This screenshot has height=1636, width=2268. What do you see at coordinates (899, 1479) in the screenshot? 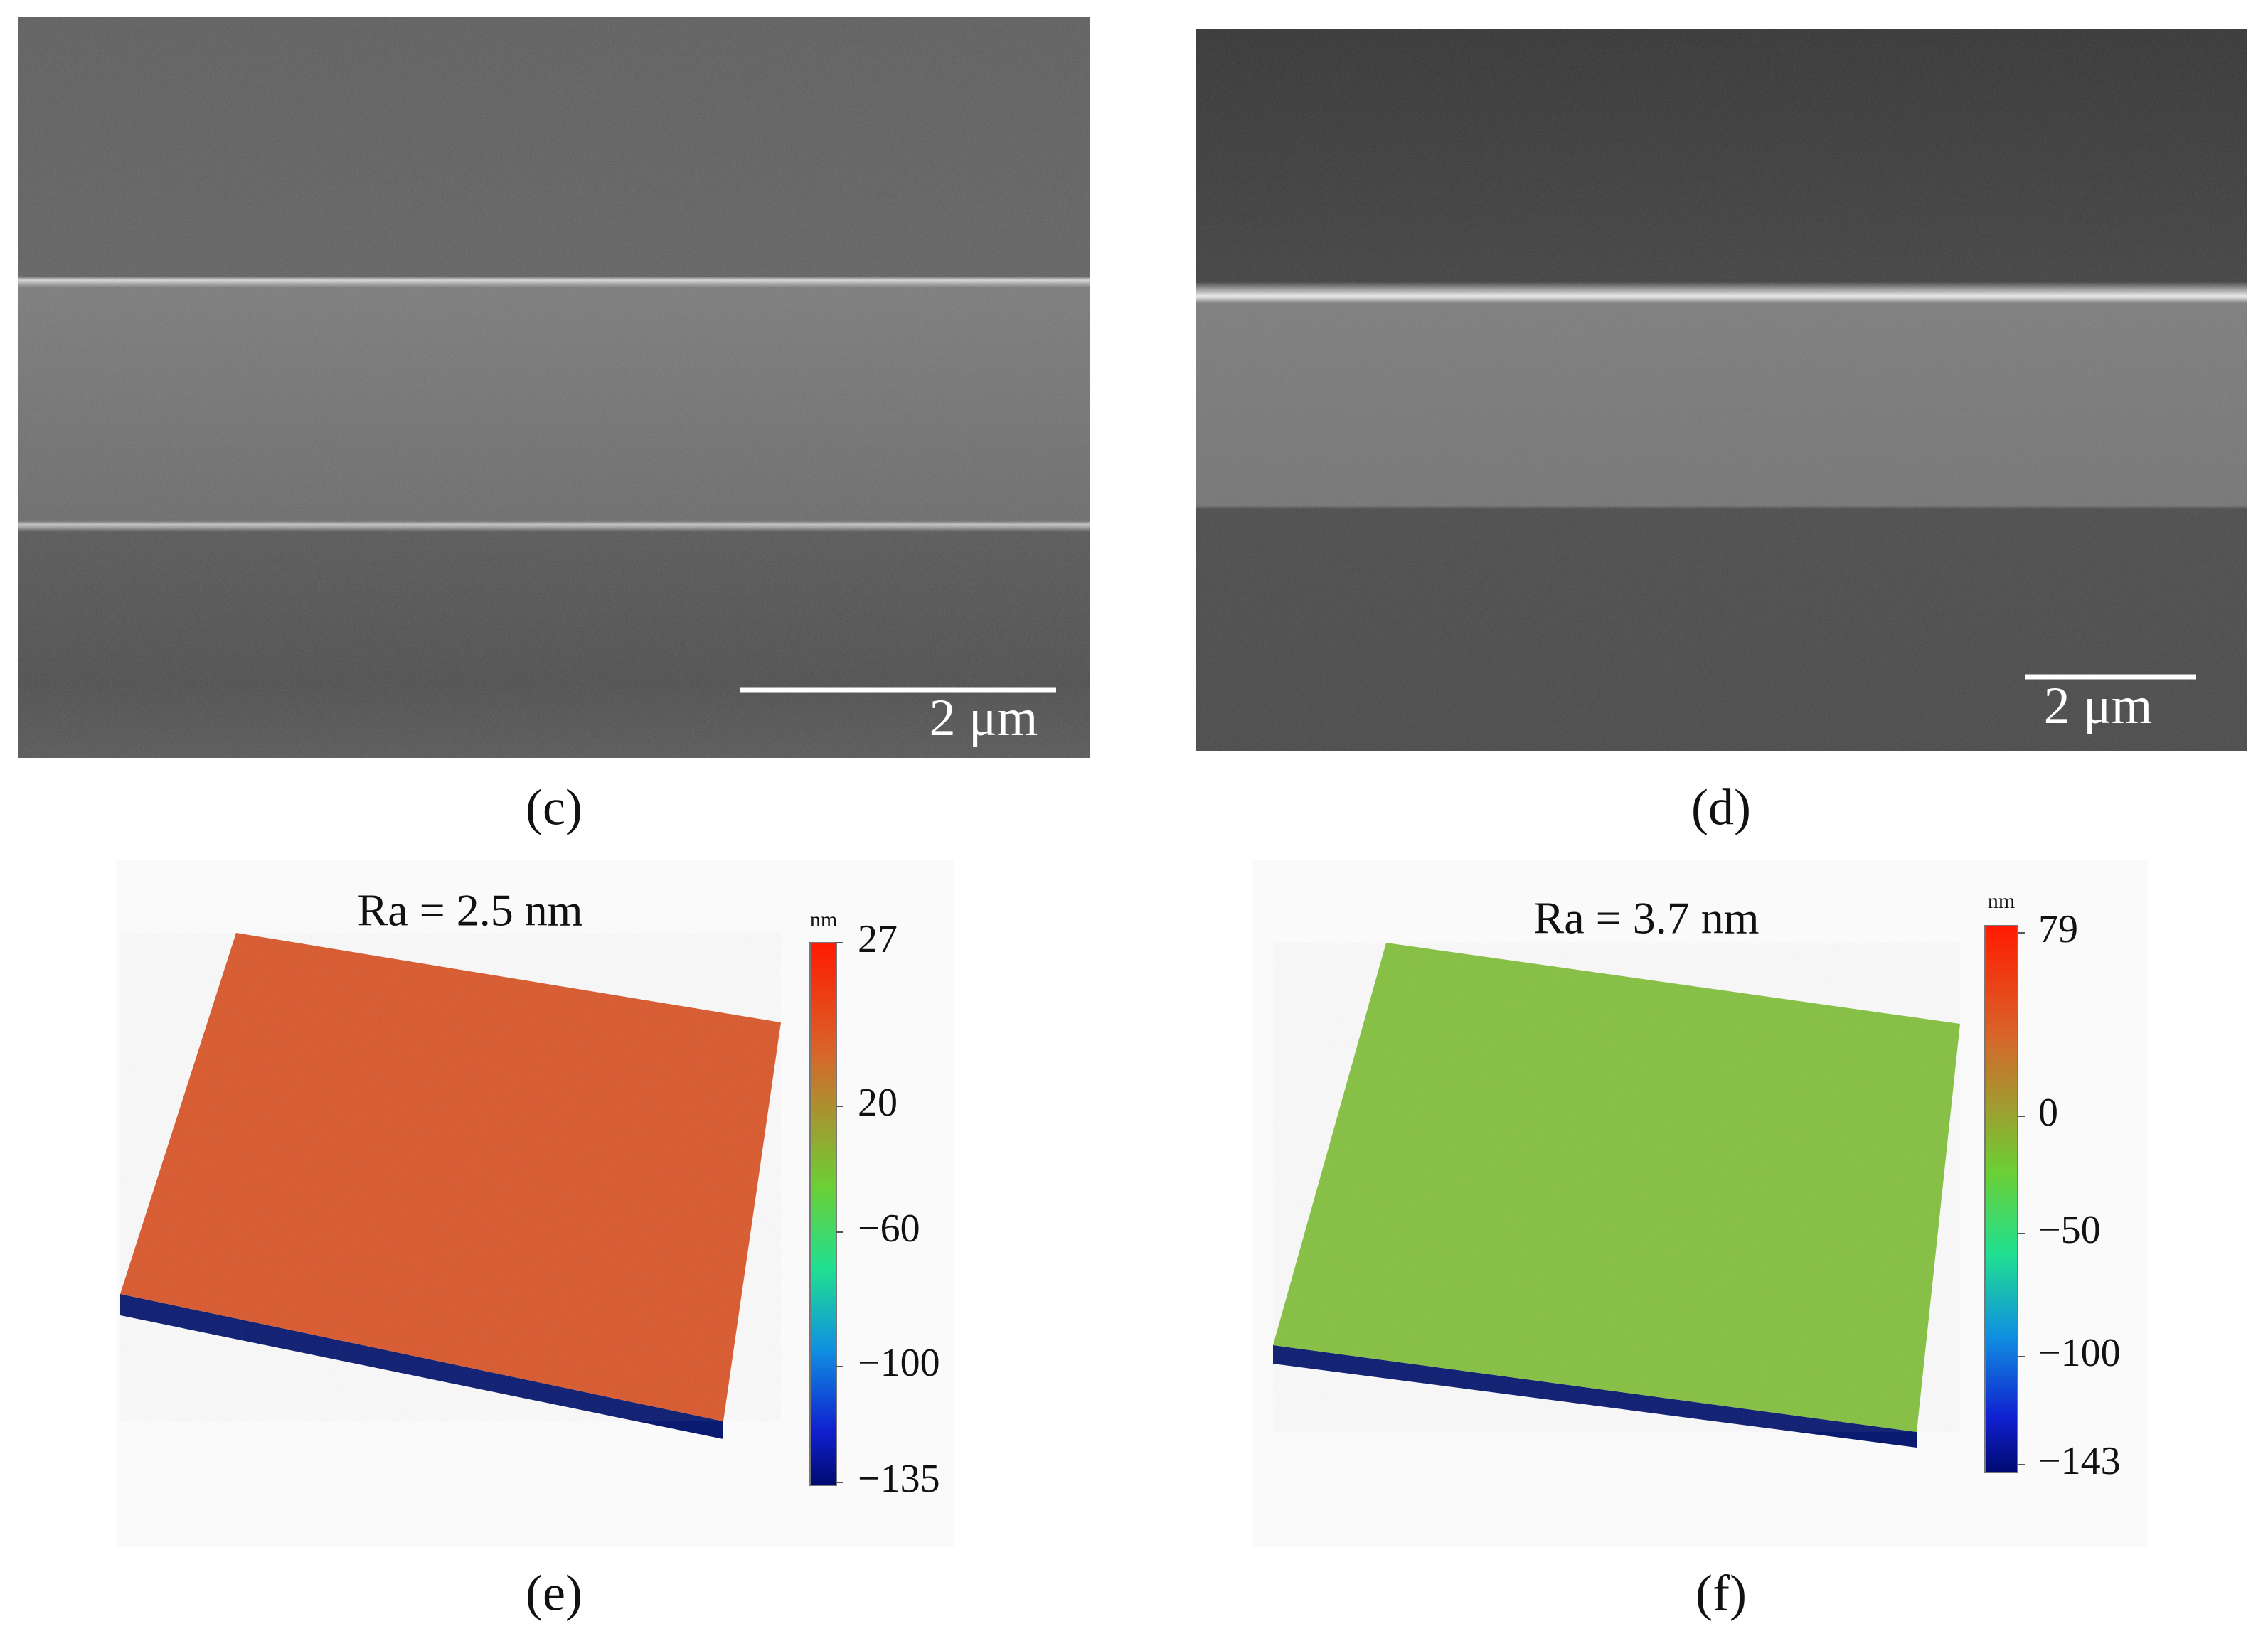
I see `colorbar-tick-label: −135` at bounding box center [899, 1479].